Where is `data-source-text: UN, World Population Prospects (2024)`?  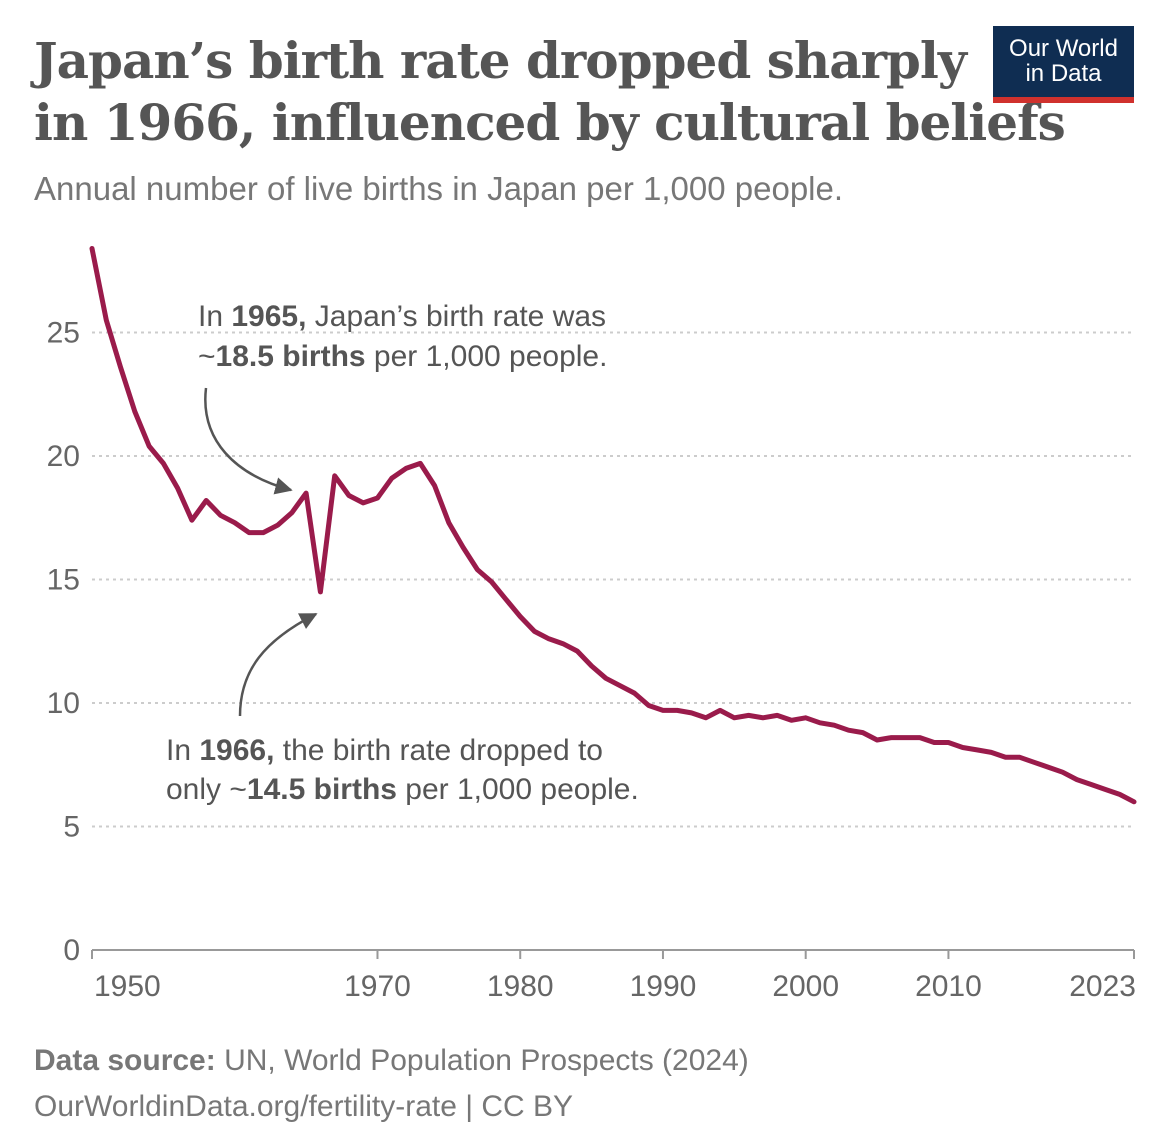 data-source-text: UN, World Population Prospects (2024) is located at coordinates (482, 1060).